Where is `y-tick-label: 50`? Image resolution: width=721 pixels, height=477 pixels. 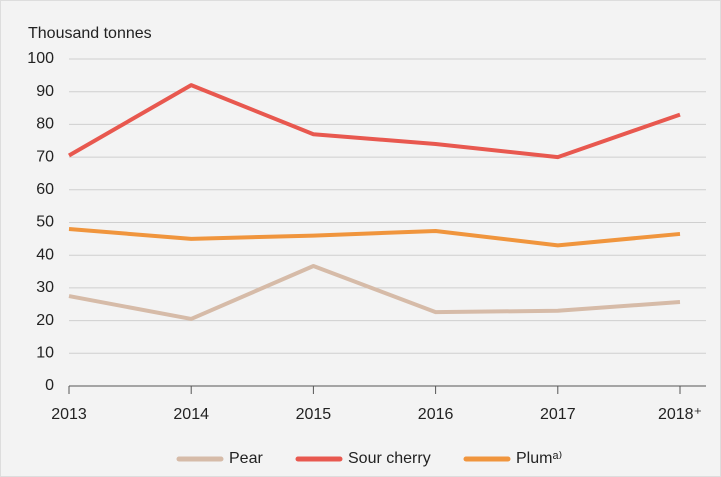 y-tick-label: 50 is located at coordinates (45, 222).